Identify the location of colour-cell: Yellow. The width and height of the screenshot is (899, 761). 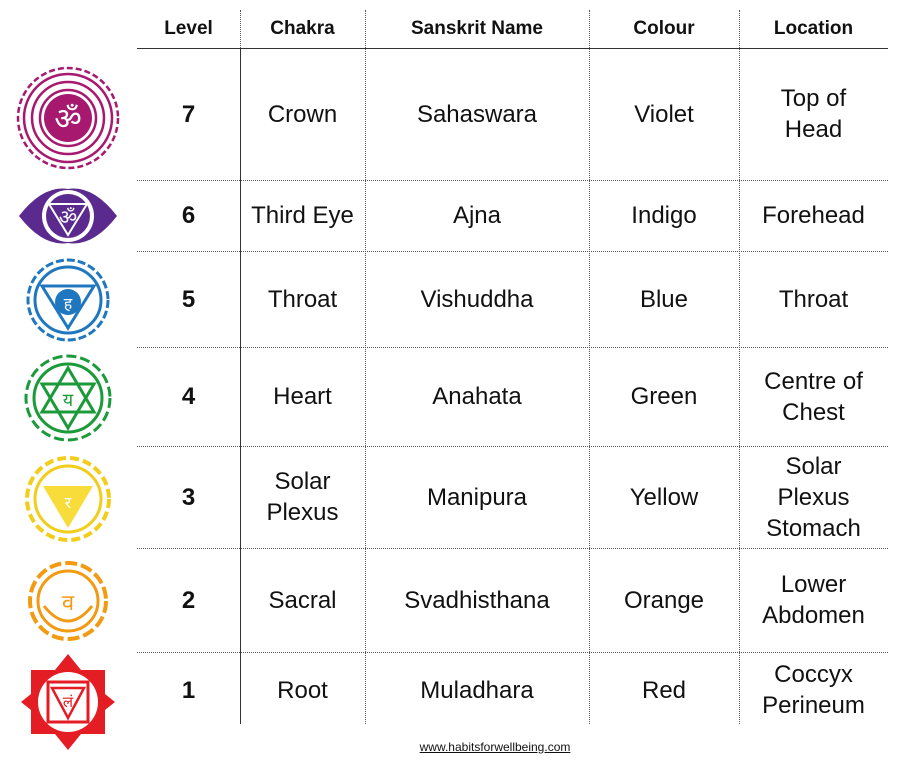
(664, 497).